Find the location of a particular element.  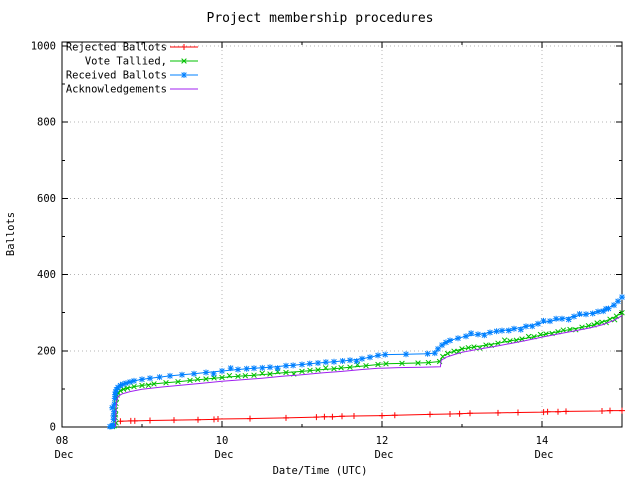

legend-item-vote-tallied: Vote Tallied, is located at coordinates (141, 62).